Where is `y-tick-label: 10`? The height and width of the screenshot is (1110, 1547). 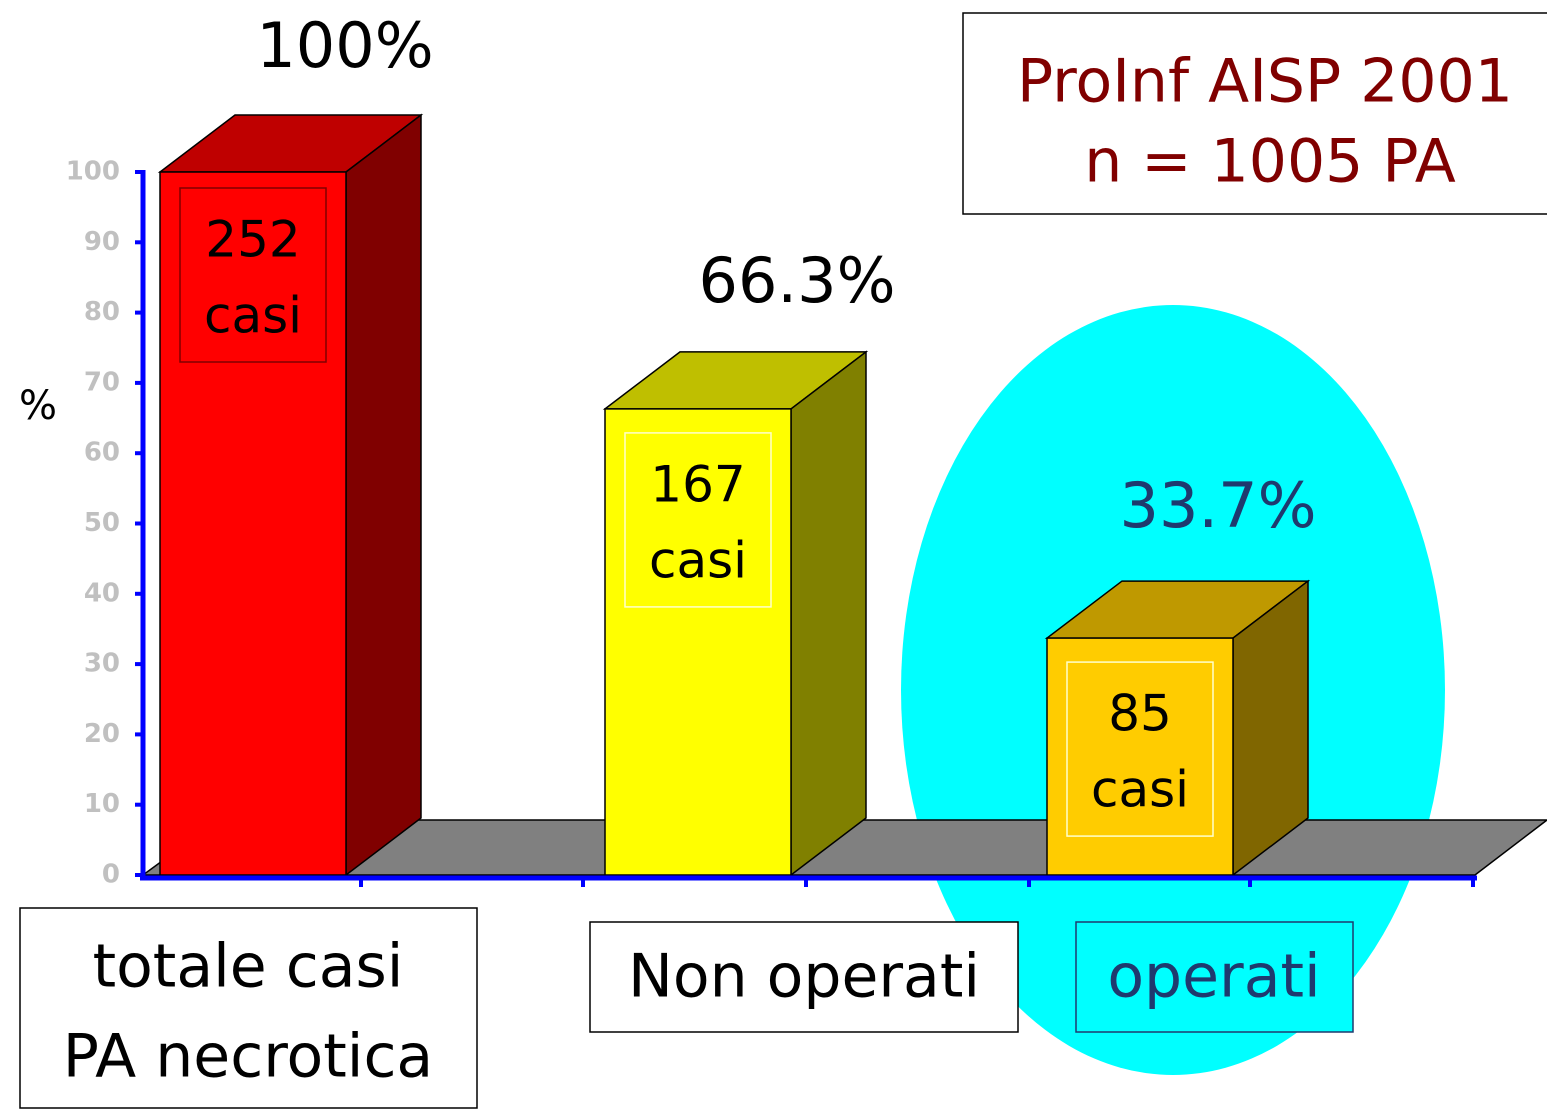
y-tick-label: 10 is located at coordinates (102, 804).